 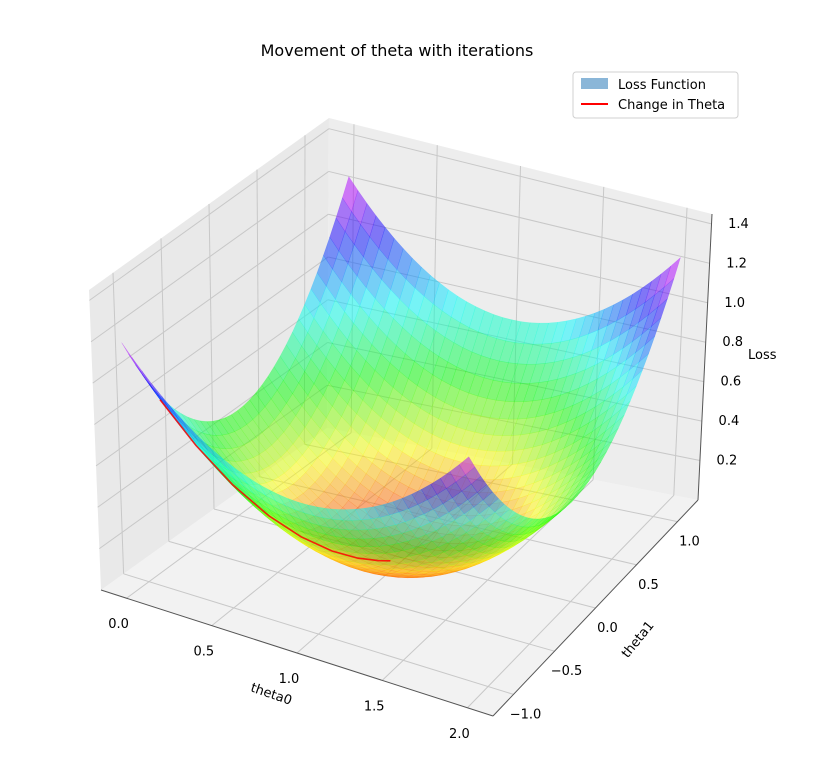 What do you see at coordinates (705, 357) in the screenshot?
I see `z-axis-line` at bounding box center [705, 357].